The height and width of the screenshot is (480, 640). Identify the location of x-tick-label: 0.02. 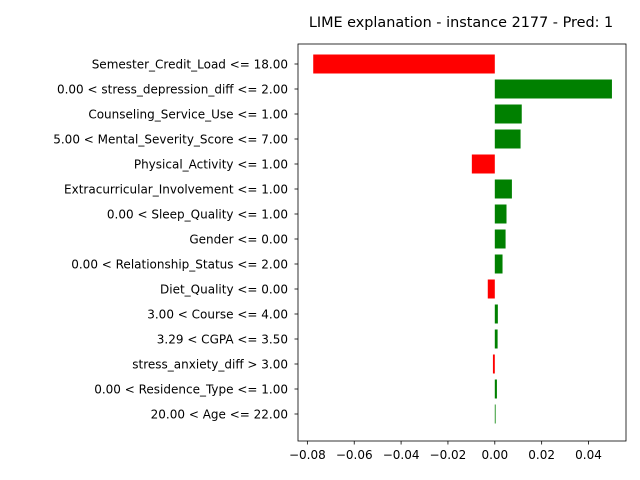
(541, 455).